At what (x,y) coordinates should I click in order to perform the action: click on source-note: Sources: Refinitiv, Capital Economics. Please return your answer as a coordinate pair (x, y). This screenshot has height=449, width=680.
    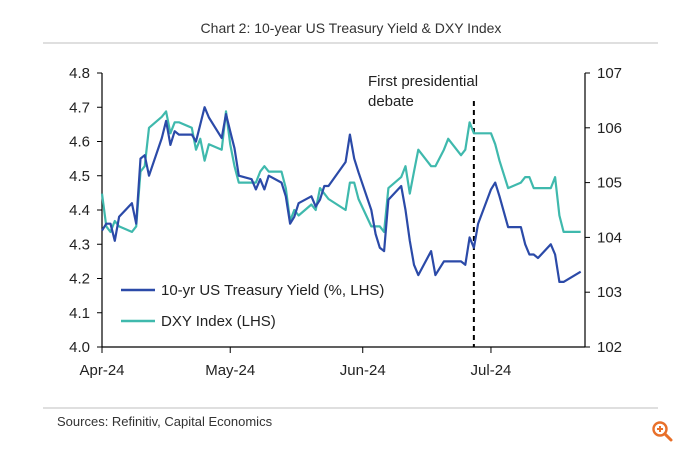
    Looking at the image, I should click on (165, 421).